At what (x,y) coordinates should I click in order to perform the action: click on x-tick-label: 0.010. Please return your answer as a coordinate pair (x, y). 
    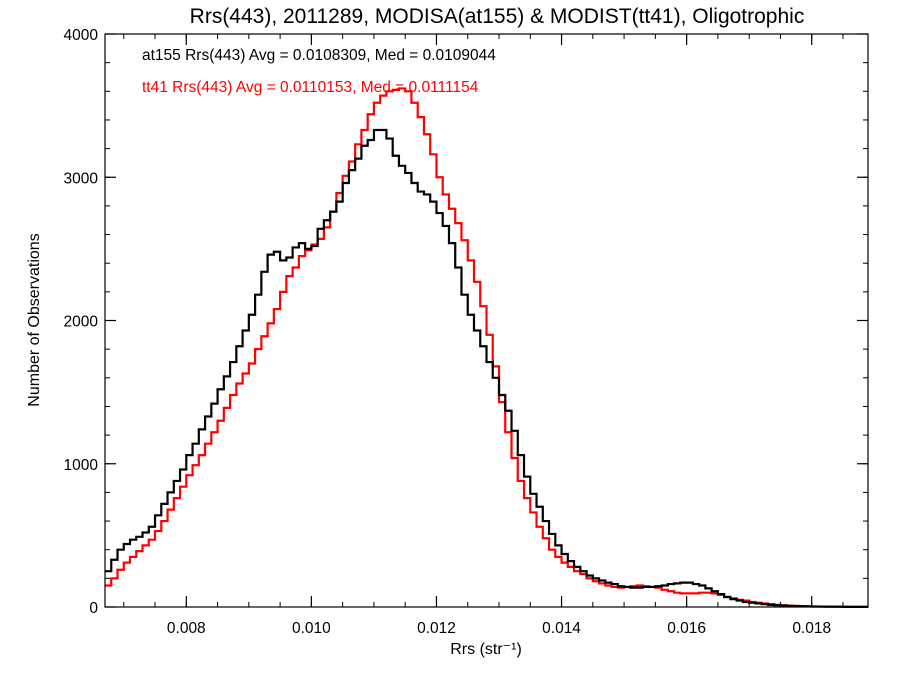
    Looking at the image, I should click on (311, 628).